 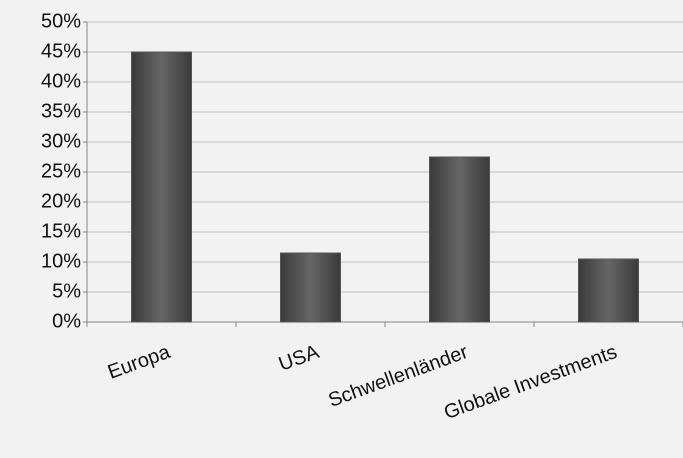 I want to click on y-tick-label: 10%, so click(x=61, y=261).